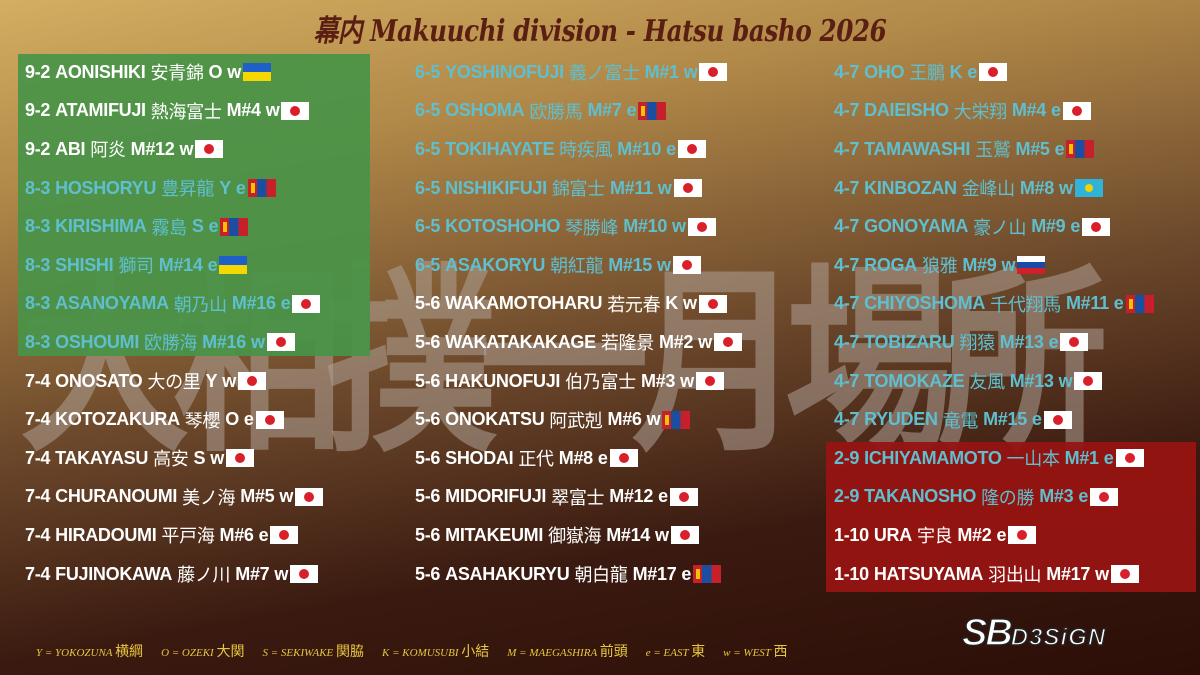  I want to click on wrestler-name: MIDORIFUJI, so click(496, 496).